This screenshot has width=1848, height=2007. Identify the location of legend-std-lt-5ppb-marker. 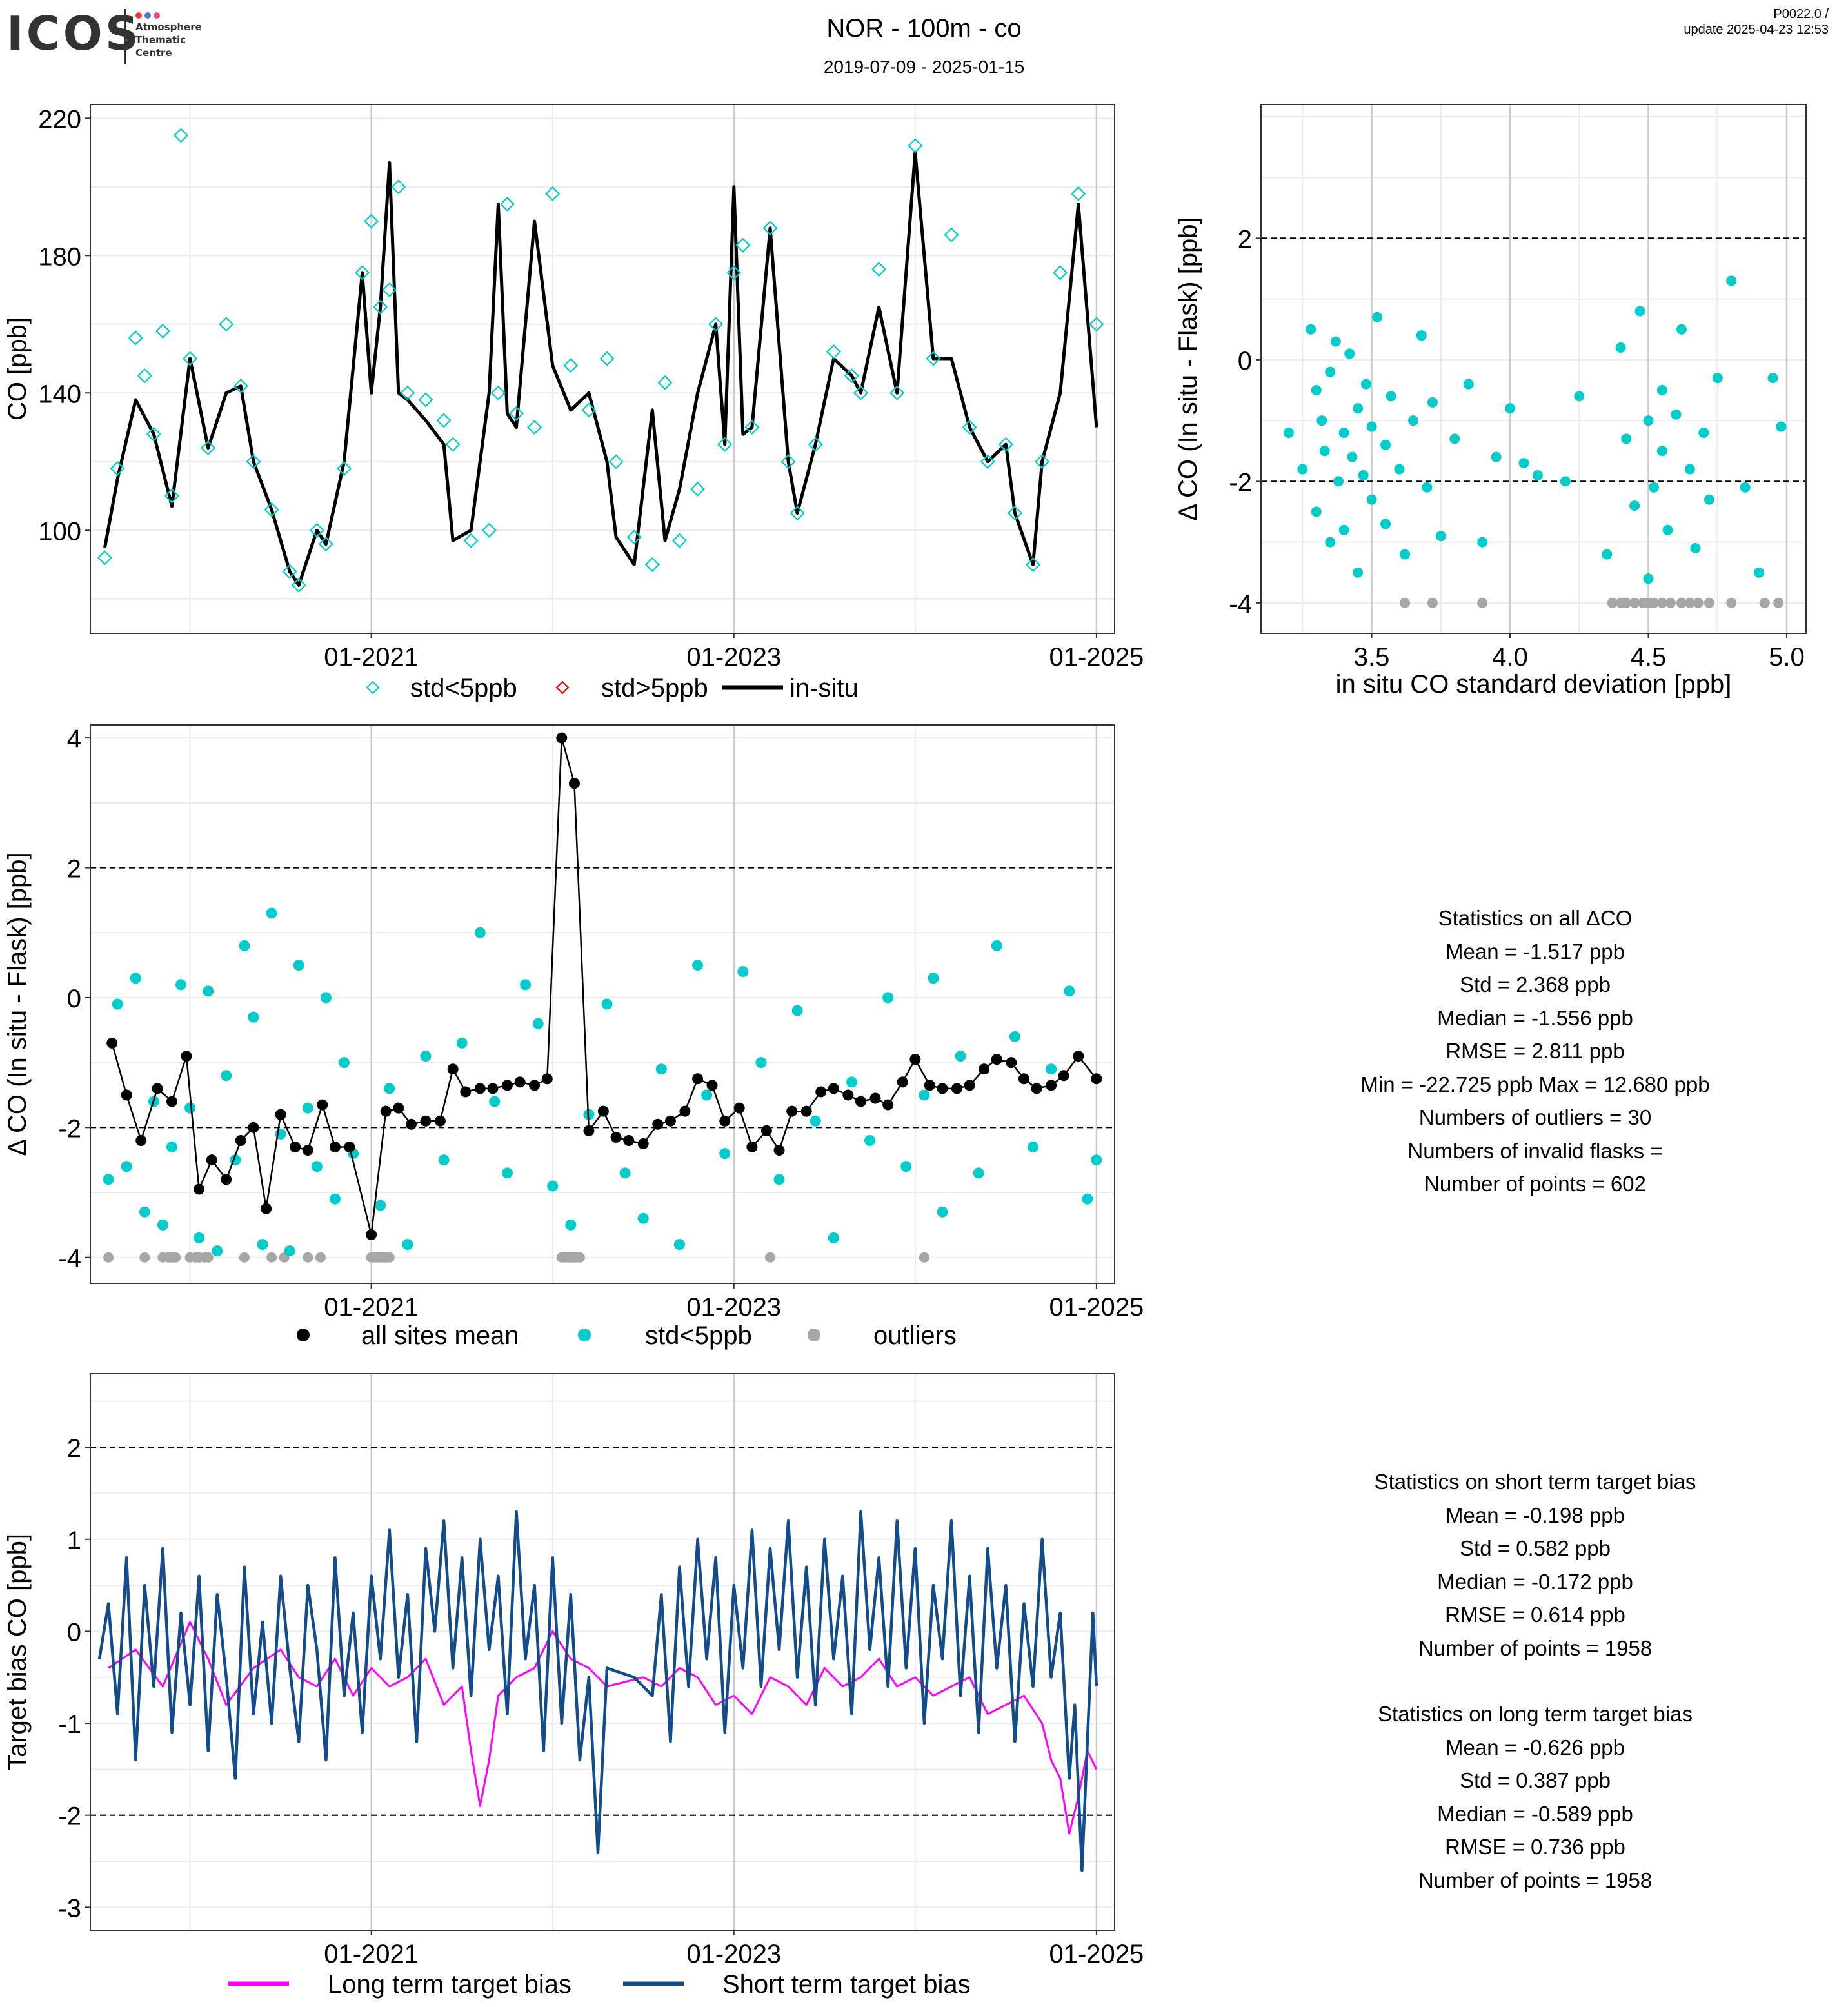
(584, 1335).